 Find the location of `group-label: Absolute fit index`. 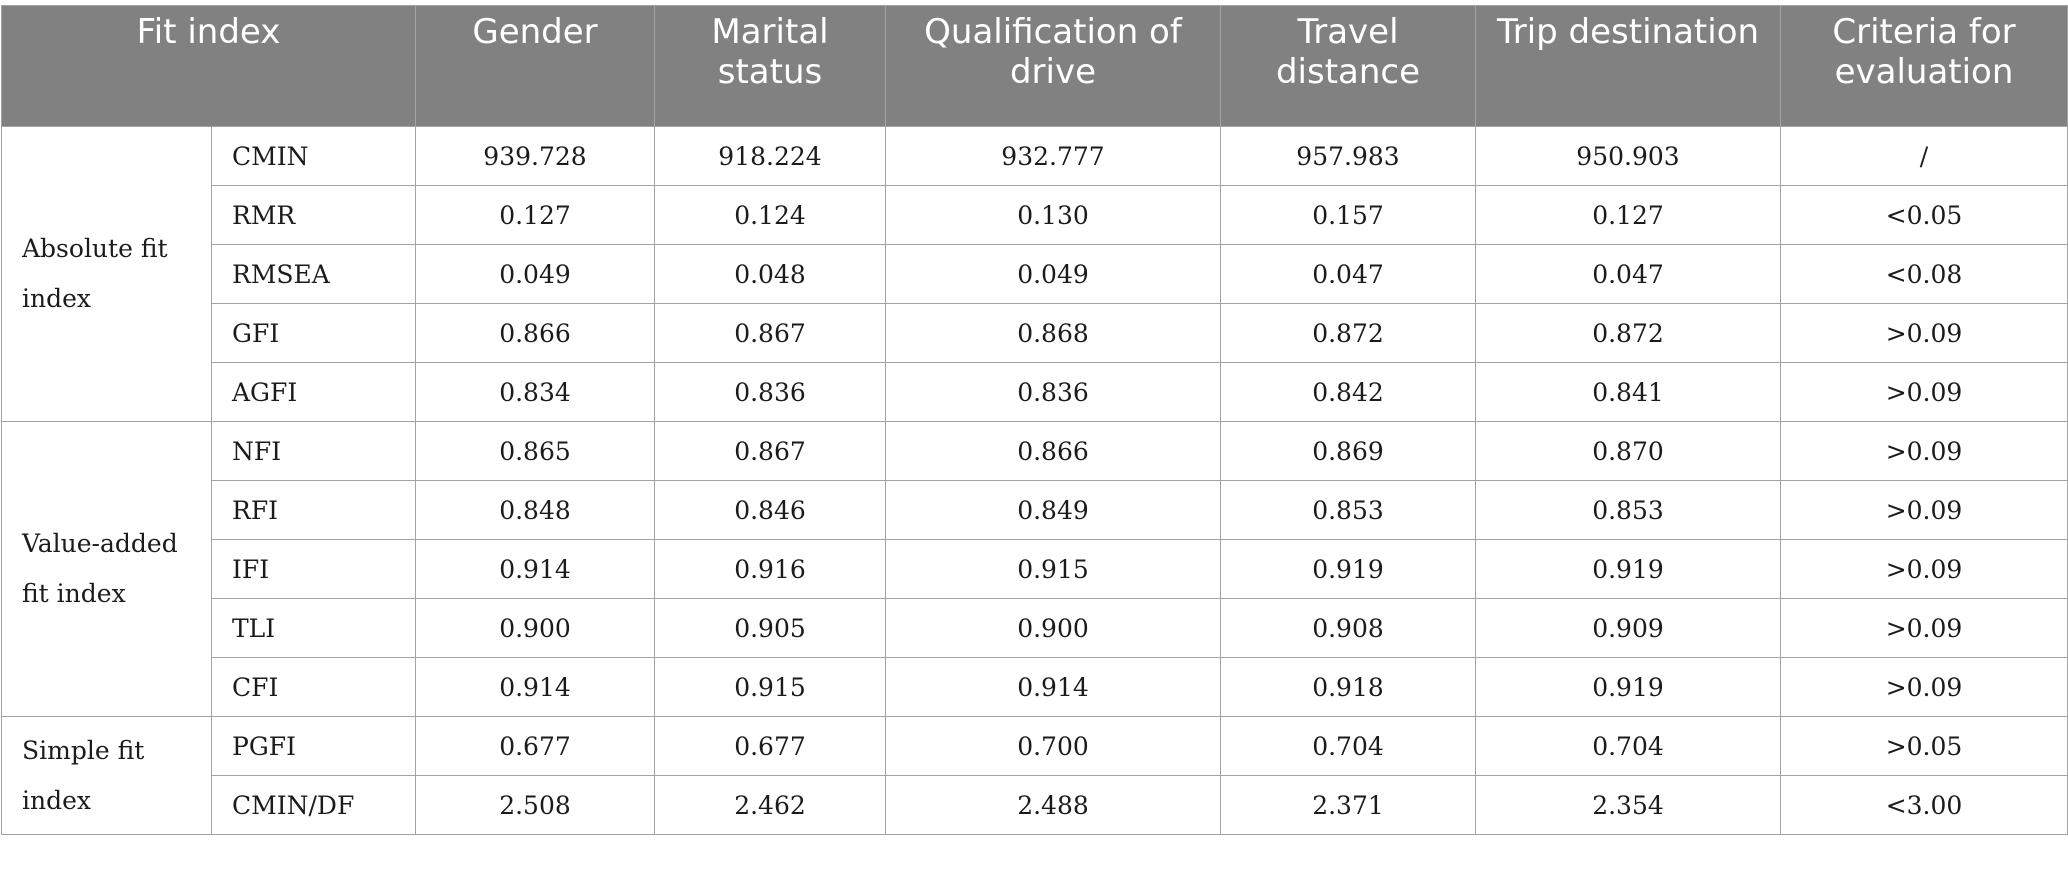

group-label: Absolute fit index is located at coordinates (106, 274).